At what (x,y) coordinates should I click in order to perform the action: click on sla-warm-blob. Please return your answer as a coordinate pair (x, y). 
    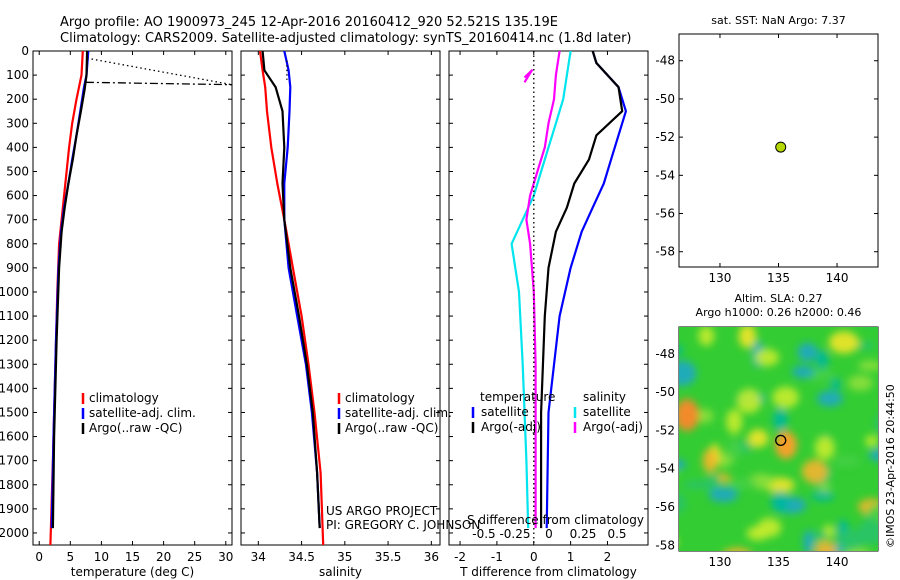
    Looking at the image, I should click on (786, 445).